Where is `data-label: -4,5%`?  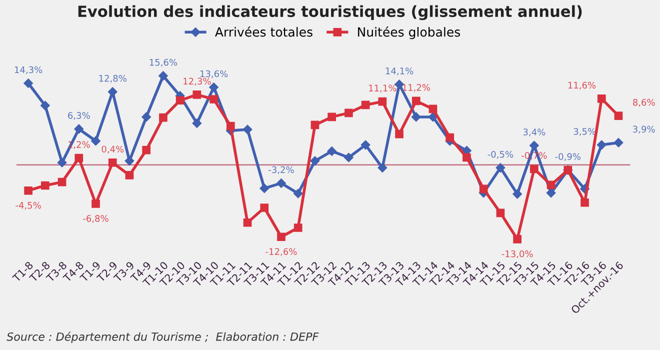 data-label: -4,5% is located at coordinates (28, 206).